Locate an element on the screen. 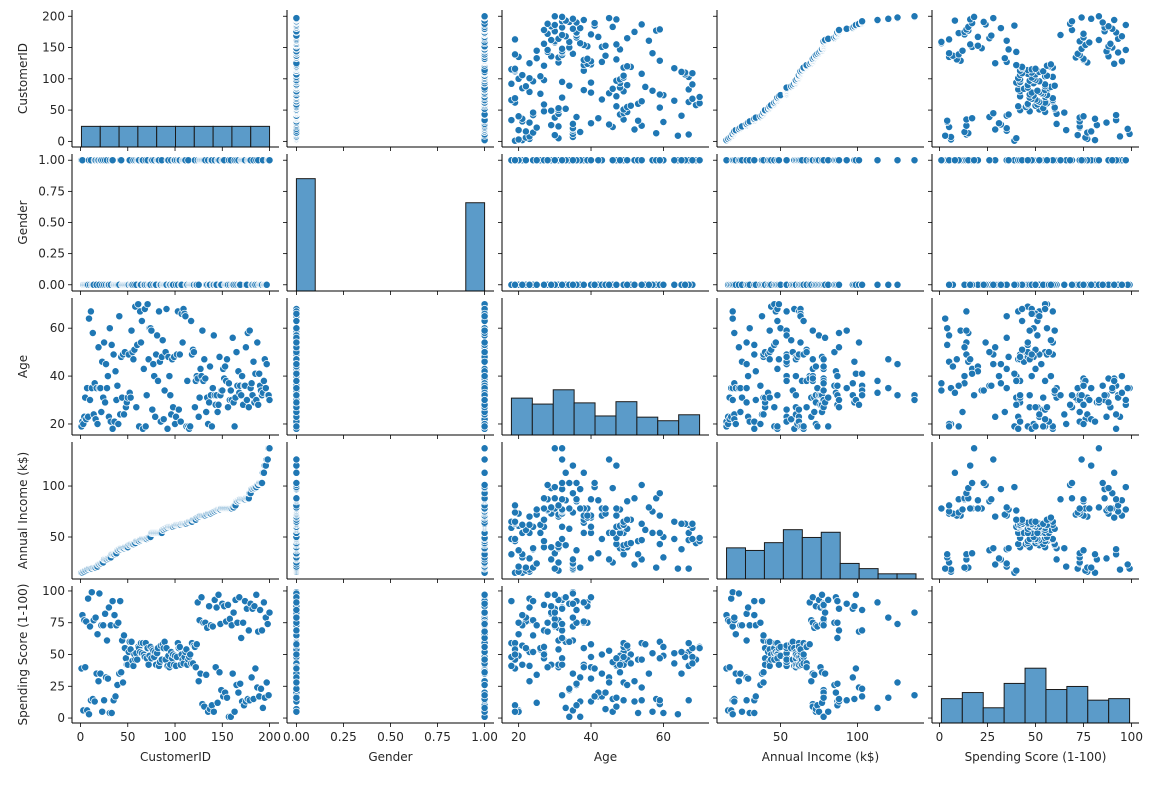 The image size is (1161, 804). y-axis-label-gender: Gender is located at coordinates (23, 222).